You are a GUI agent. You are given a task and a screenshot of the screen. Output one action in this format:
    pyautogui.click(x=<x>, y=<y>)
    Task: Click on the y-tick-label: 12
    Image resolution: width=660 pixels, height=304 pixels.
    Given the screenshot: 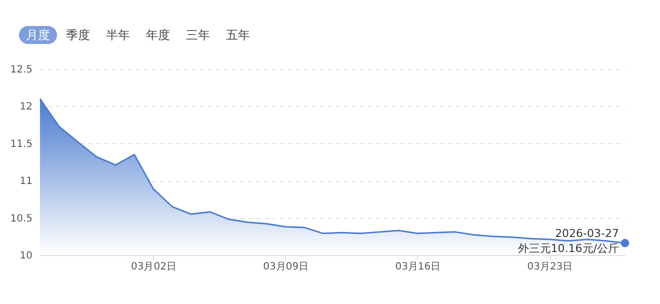 What is the action you would take?
    pyautogui.click(x=26, y=107)
    